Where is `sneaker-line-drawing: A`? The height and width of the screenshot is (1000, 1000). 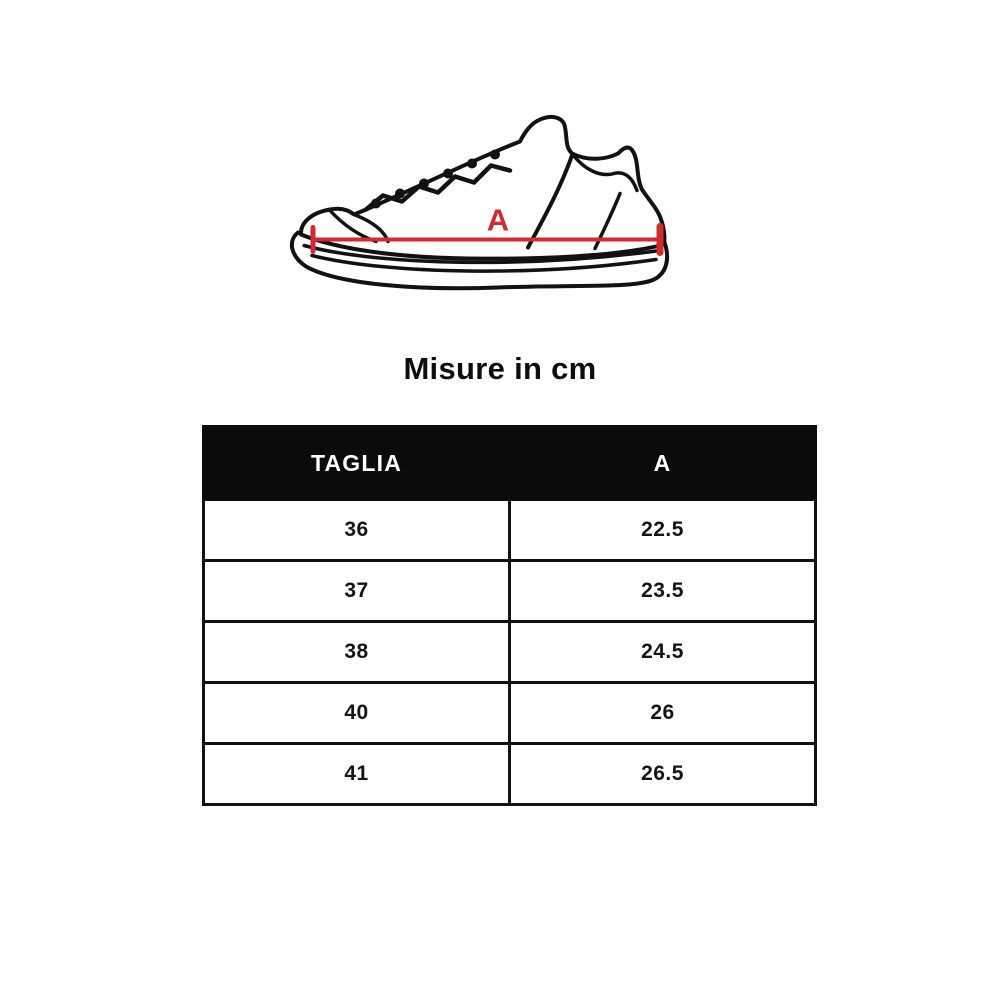
sneaker-line-drawing: A is located at coordinates (479, 202).